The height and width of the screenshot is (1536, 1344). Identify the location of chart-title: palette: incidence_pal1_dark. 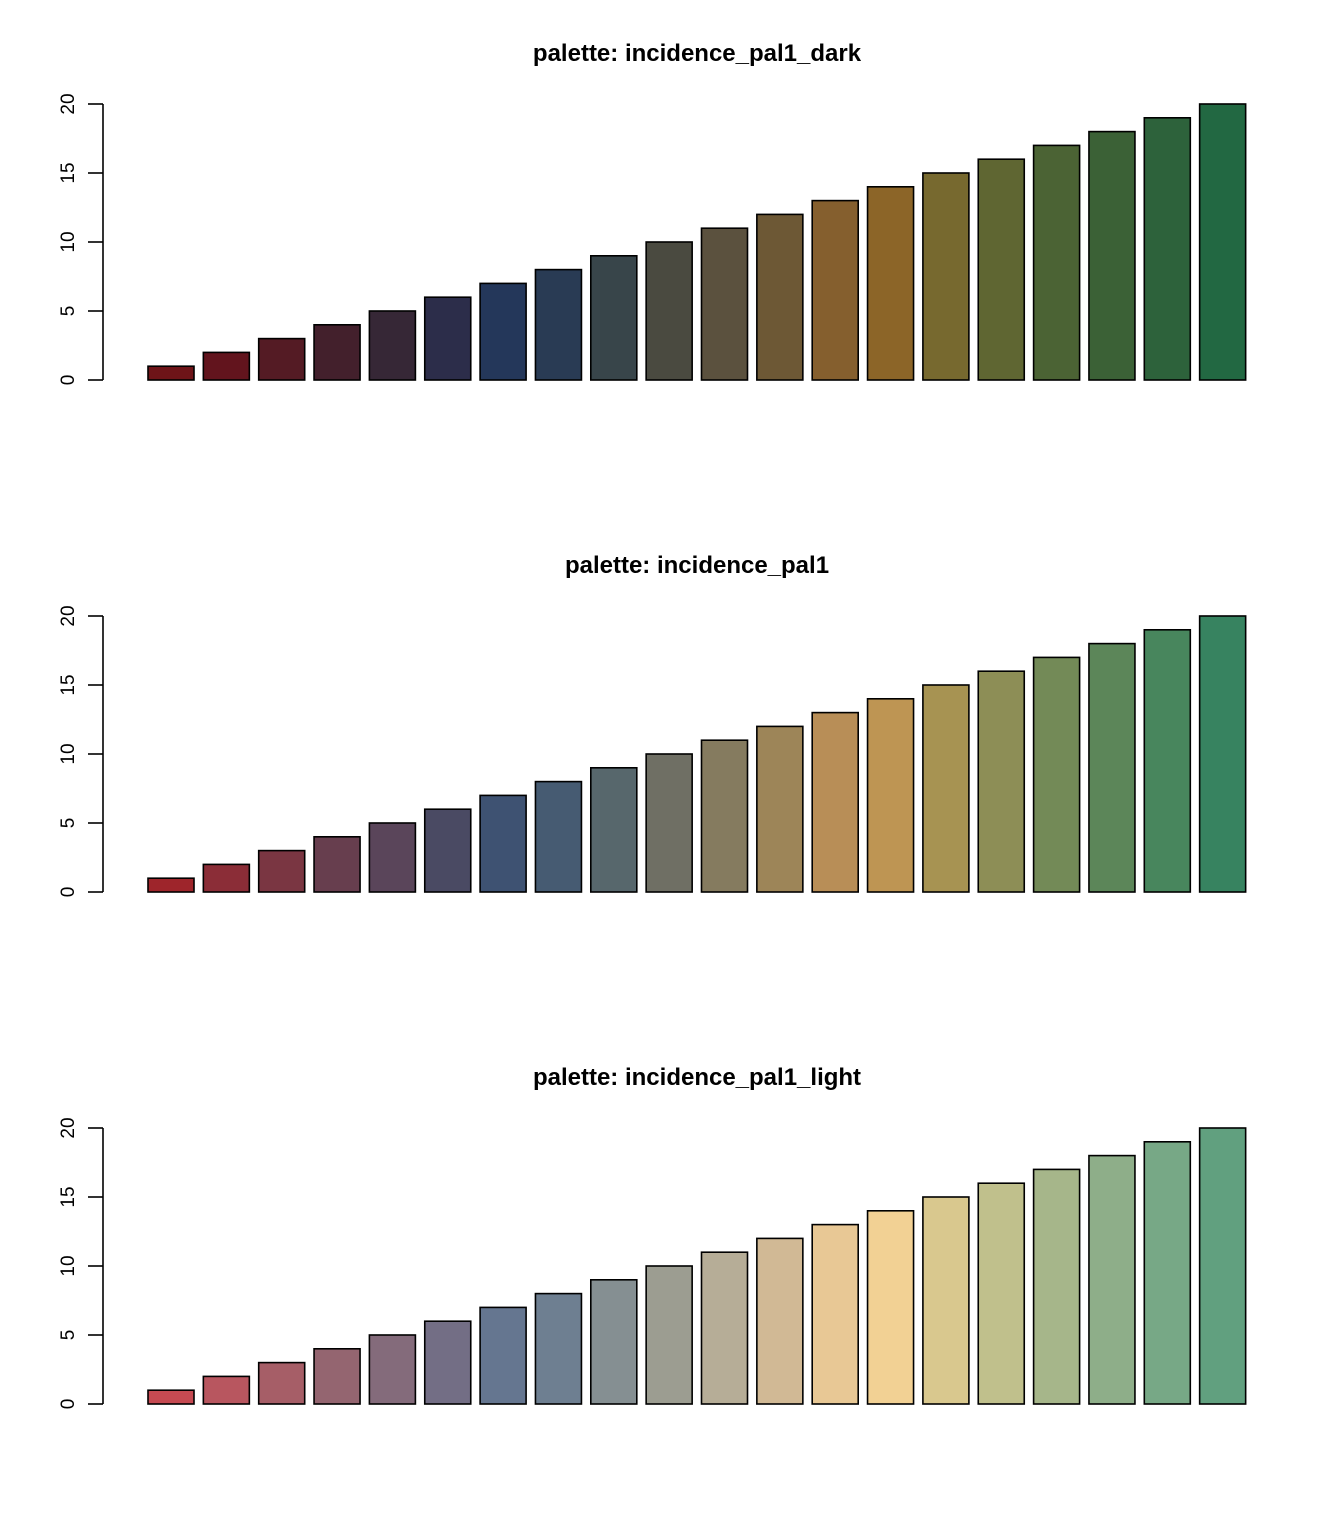
(697, 53).